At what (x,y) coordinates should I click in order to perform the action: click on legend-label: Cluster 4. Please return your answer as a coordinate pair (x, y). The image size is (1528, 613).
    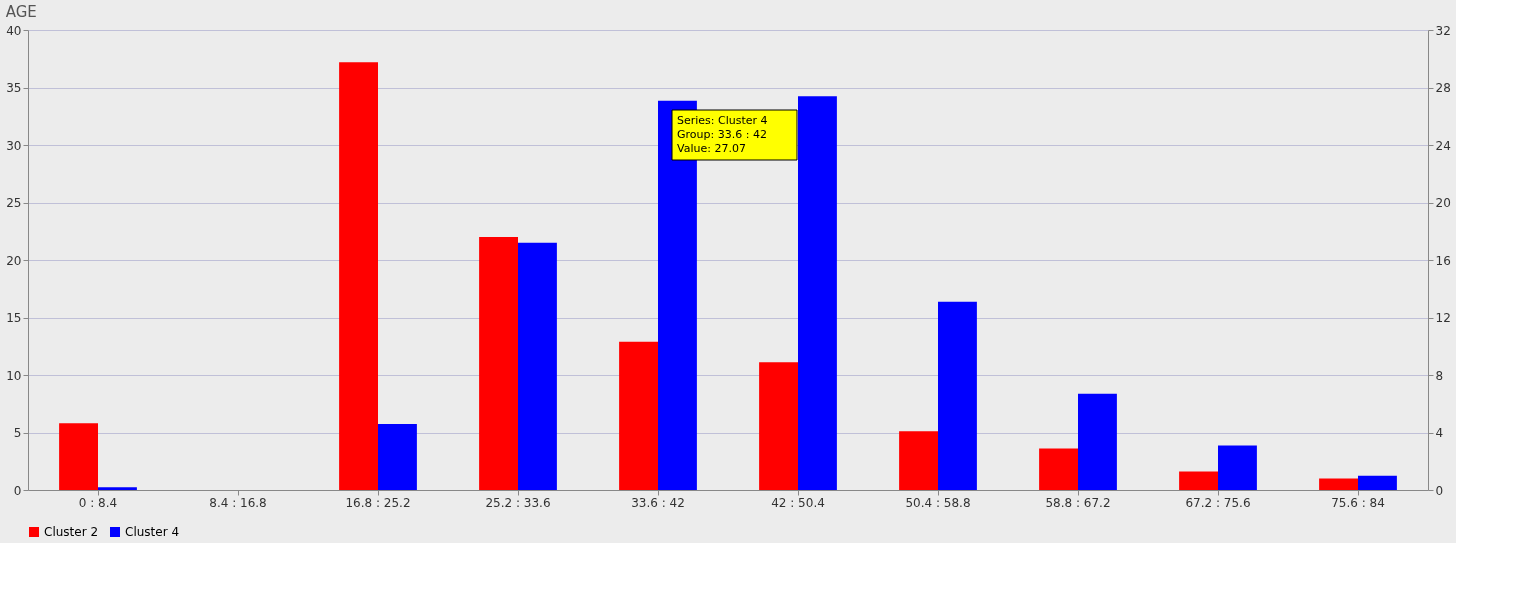
    Looking at the image, I should click on (152, 532).